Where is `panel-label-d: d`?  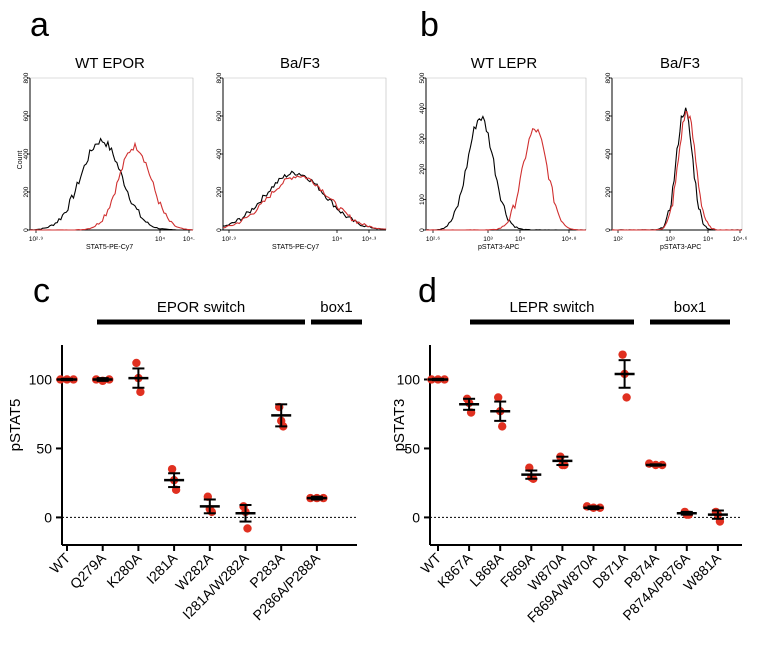 panel-label-d: d is located at coordinates (427, 291).